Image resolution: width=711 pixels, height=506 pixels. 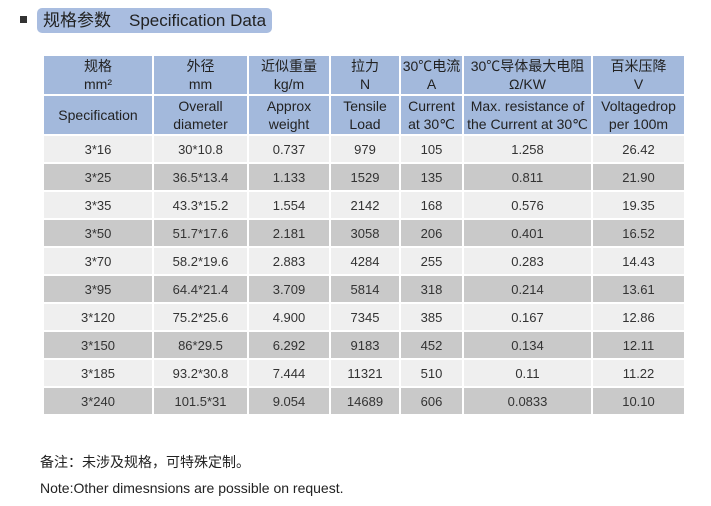 I want to click on table-row: 3*16 30*10.8 0.737 979 105 1.258 26.42, so click(x=364, y=149).